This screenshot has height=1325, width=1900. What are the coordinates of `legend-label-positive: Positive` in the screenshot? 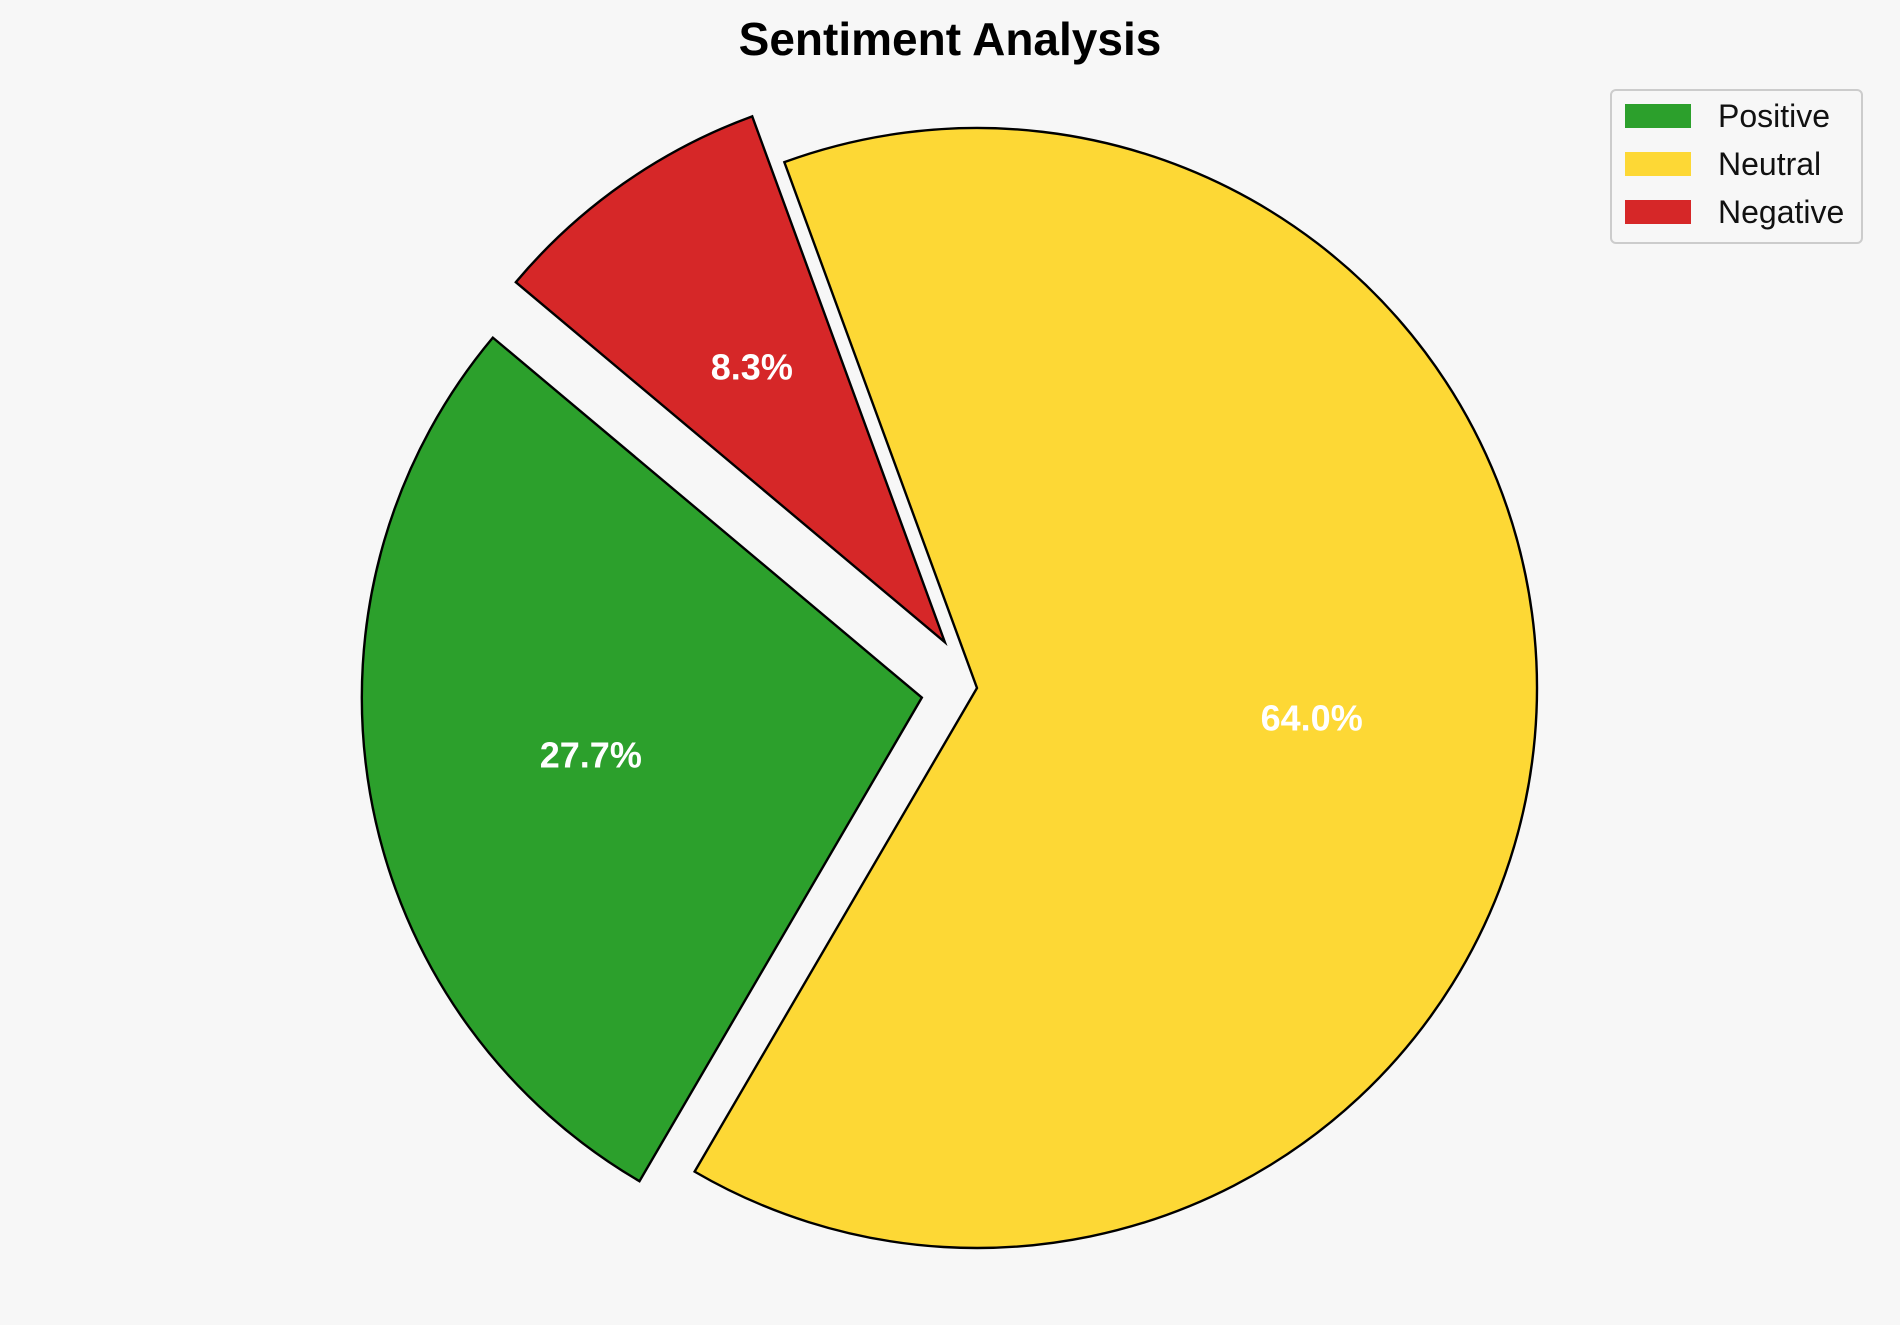 It's located at (1774, 116).